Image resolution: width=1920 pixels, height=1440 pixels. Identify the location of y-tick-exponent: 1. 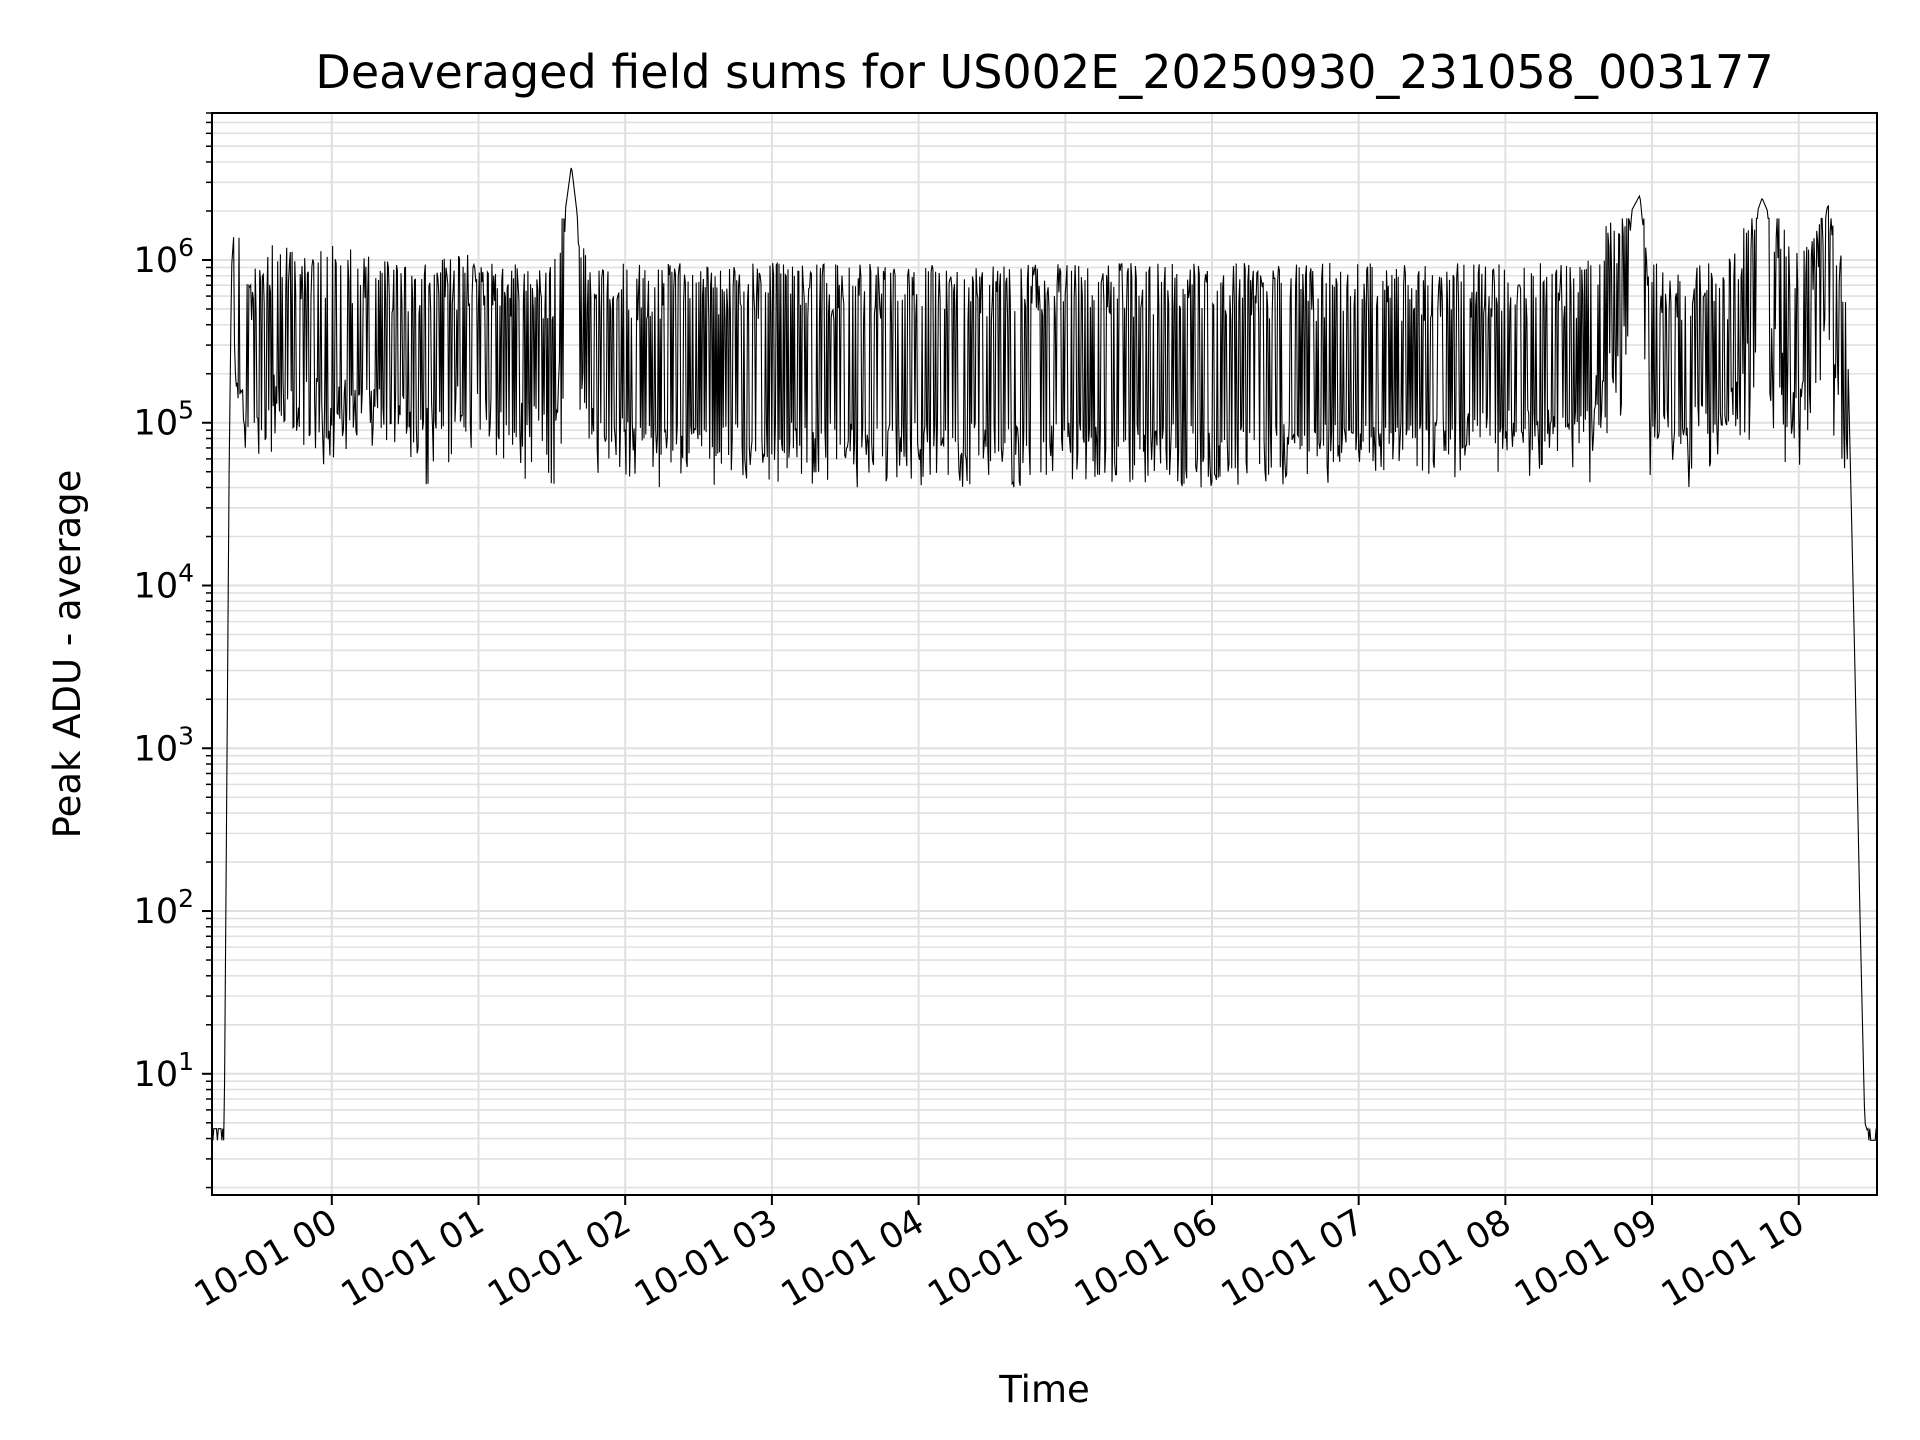
(186, 1061).